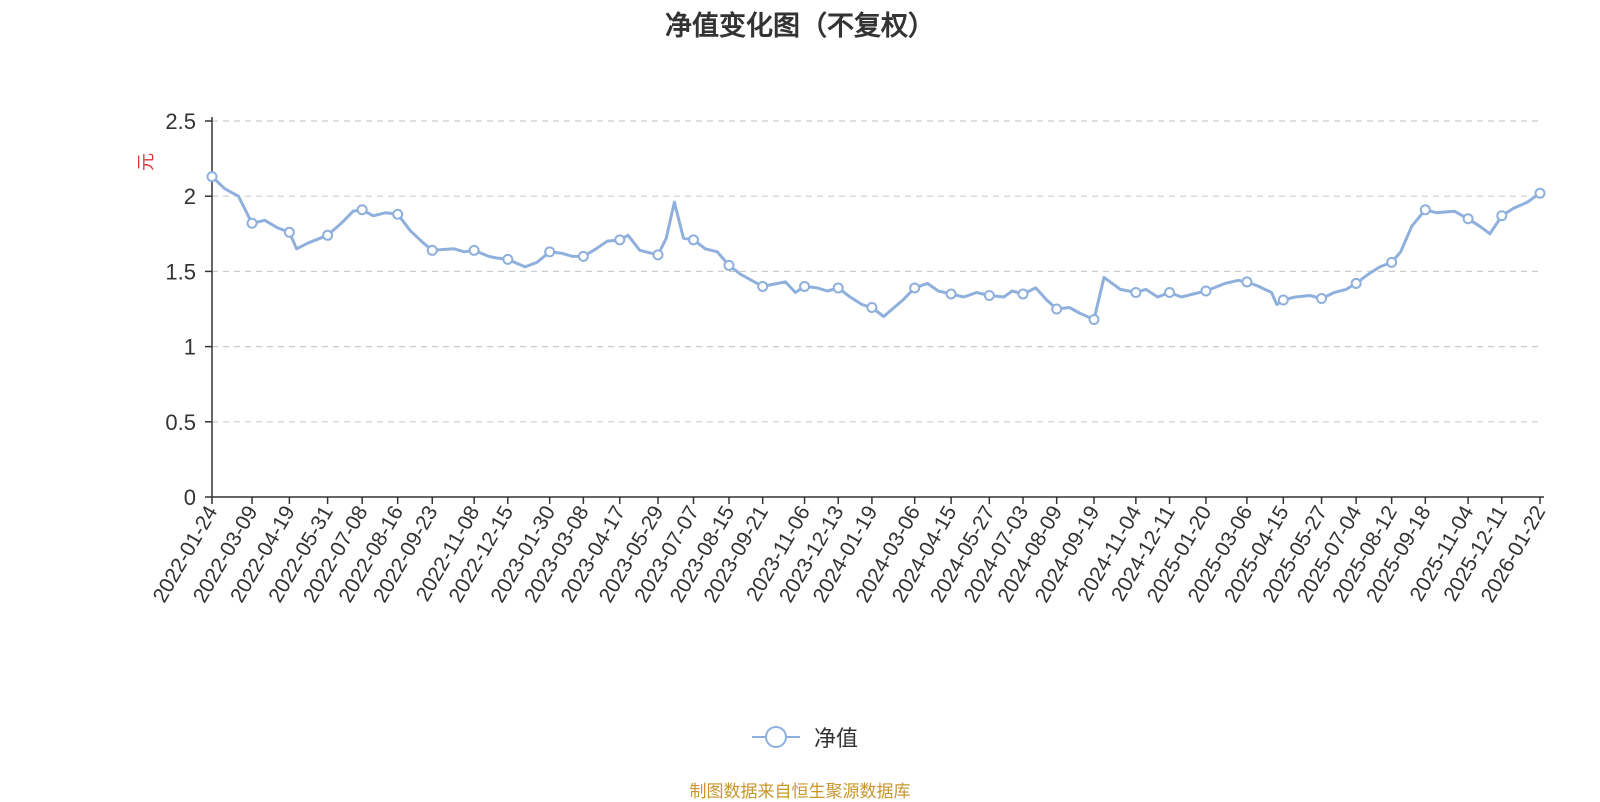 The image size is (1600, 802). Describe the element at coordinates (146, 162) in the screenshot. I see `y-axis-label: 元` at that location.